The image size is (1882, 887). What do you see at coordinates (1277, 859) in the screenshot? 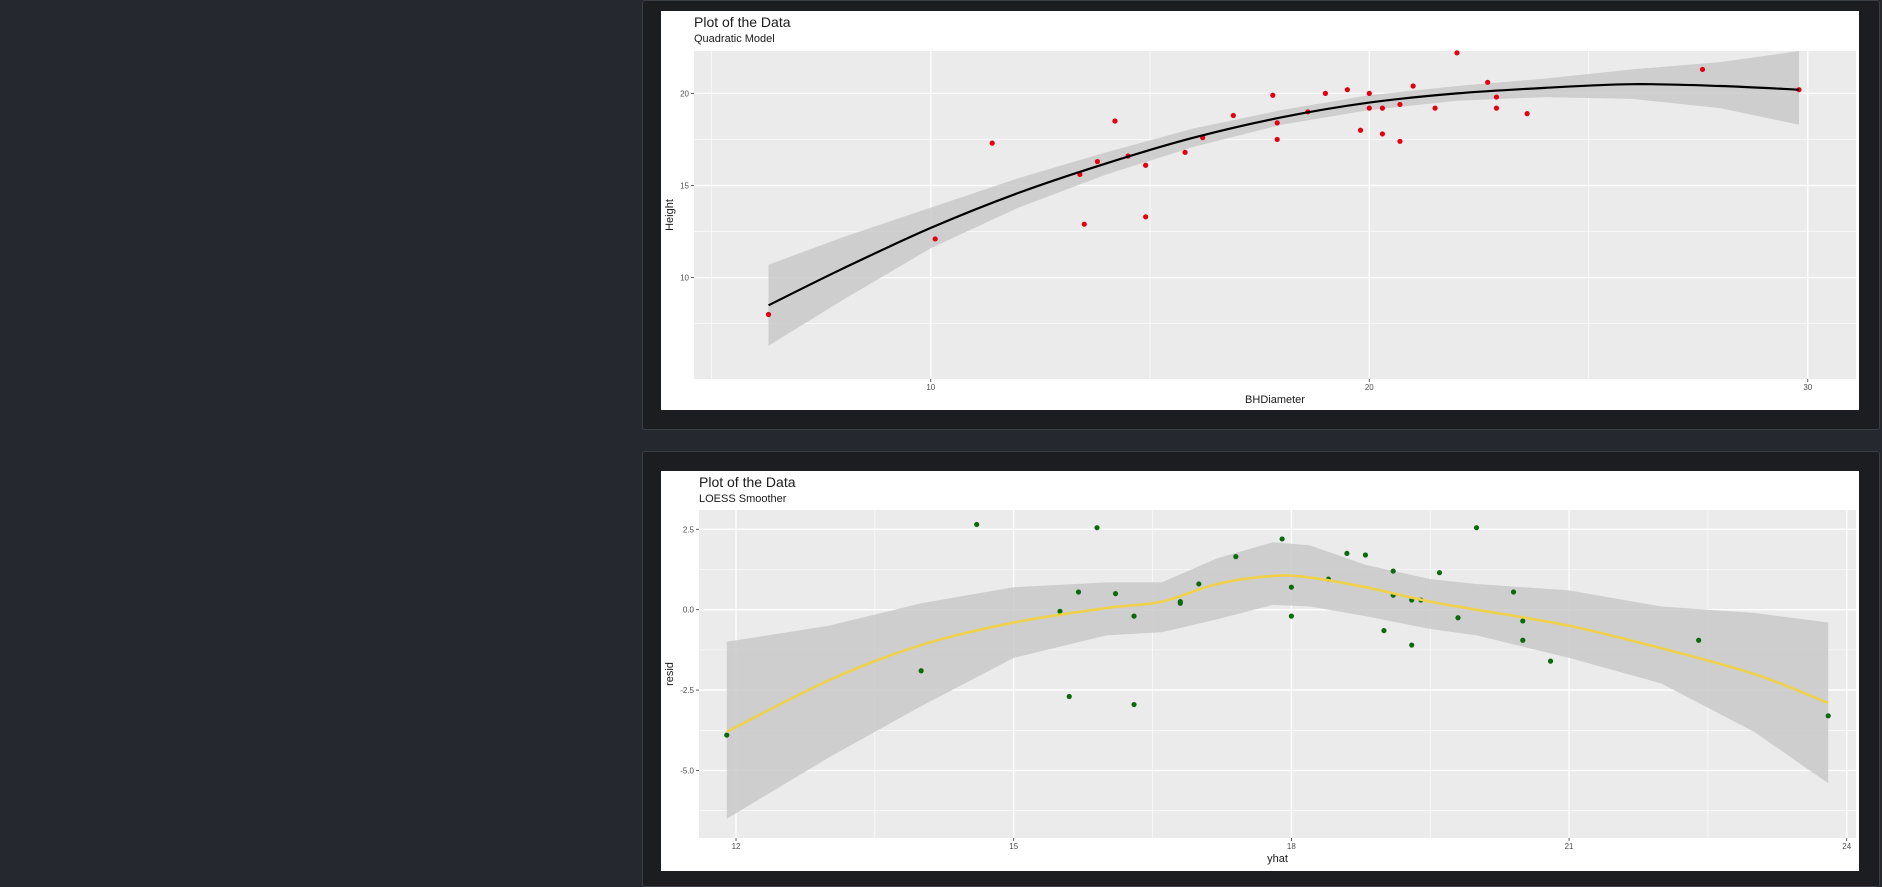
I see `x-axis-title: yhat` at bounding box center [1277, 859].